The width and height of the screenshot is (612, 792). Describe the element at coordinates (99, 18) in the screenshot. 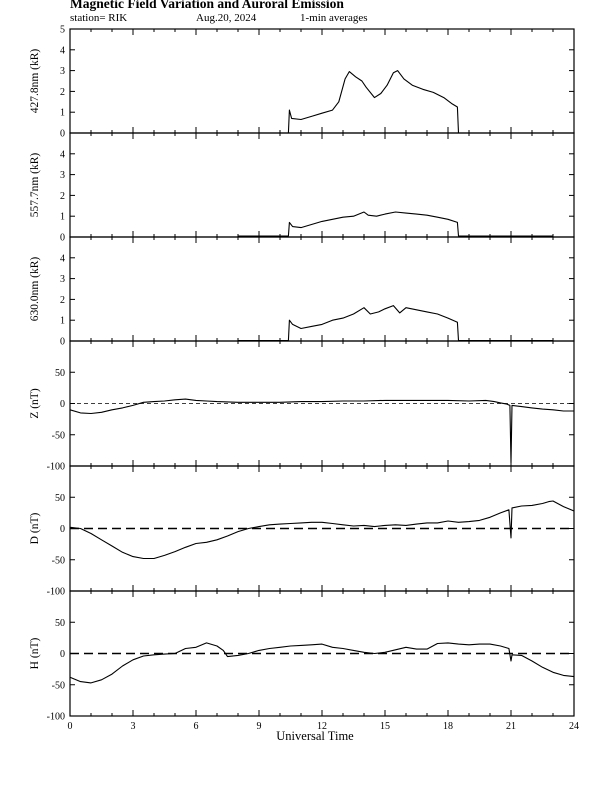

I see `station-label: station= RIK` at that location.